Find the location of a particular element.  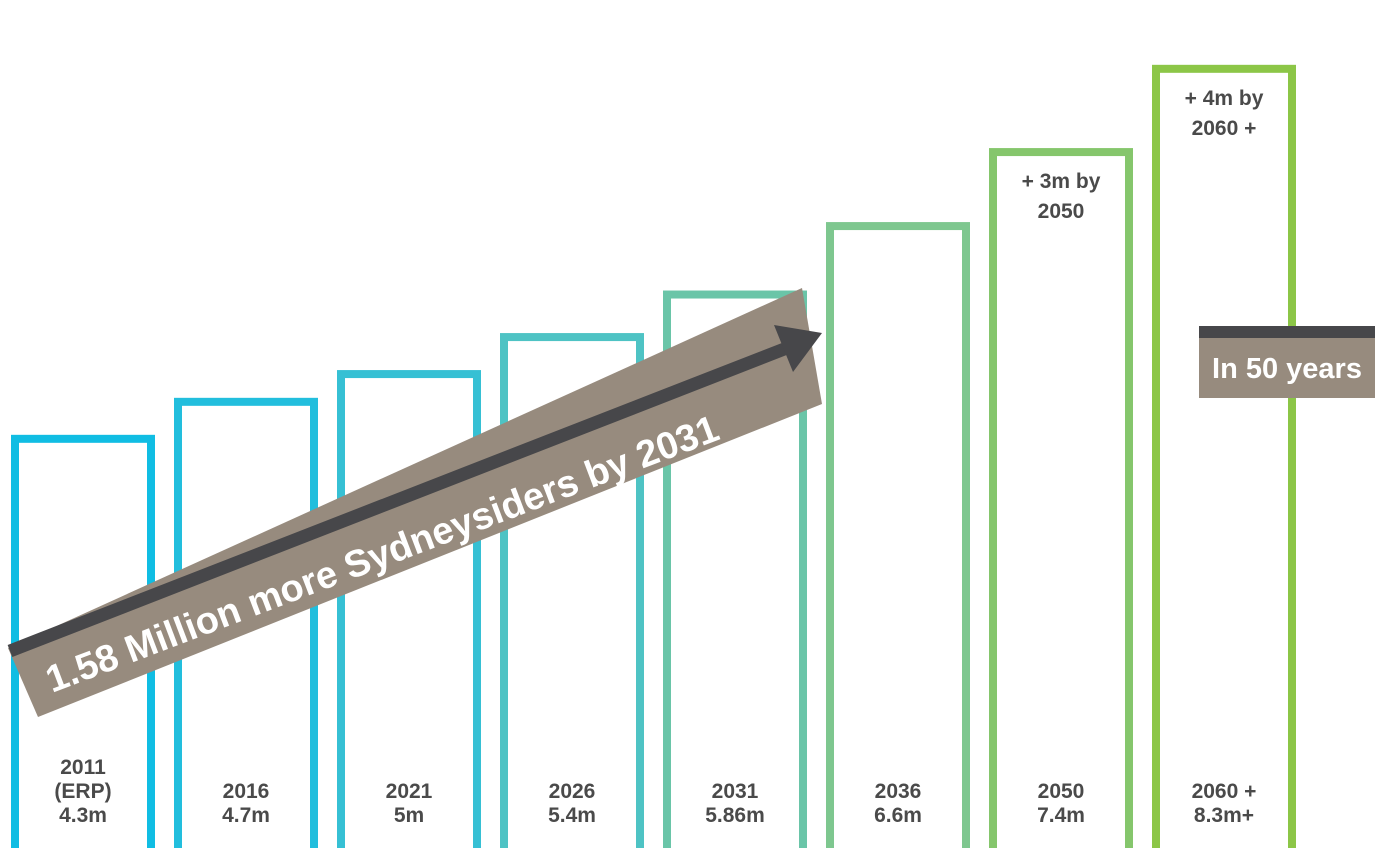

in-50-years-callout: In 50 years is located at coordinates (1287, 362).